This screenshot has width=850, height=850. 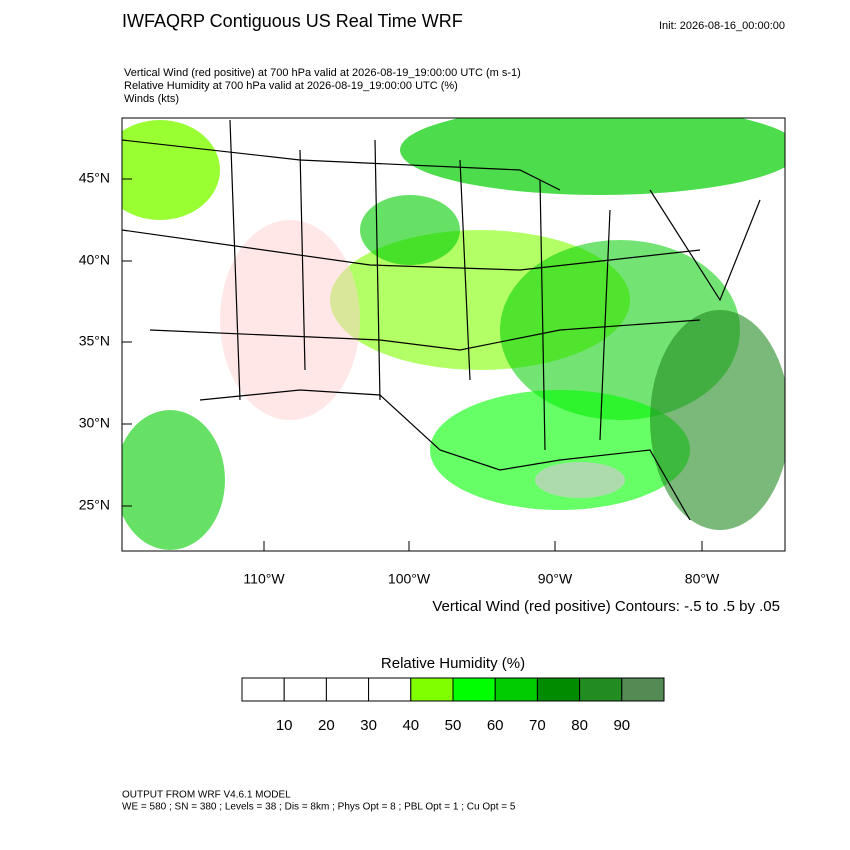 I want to click on init-time: Init: 2026-08-16_00:00:00, so click(x=722, y=26).